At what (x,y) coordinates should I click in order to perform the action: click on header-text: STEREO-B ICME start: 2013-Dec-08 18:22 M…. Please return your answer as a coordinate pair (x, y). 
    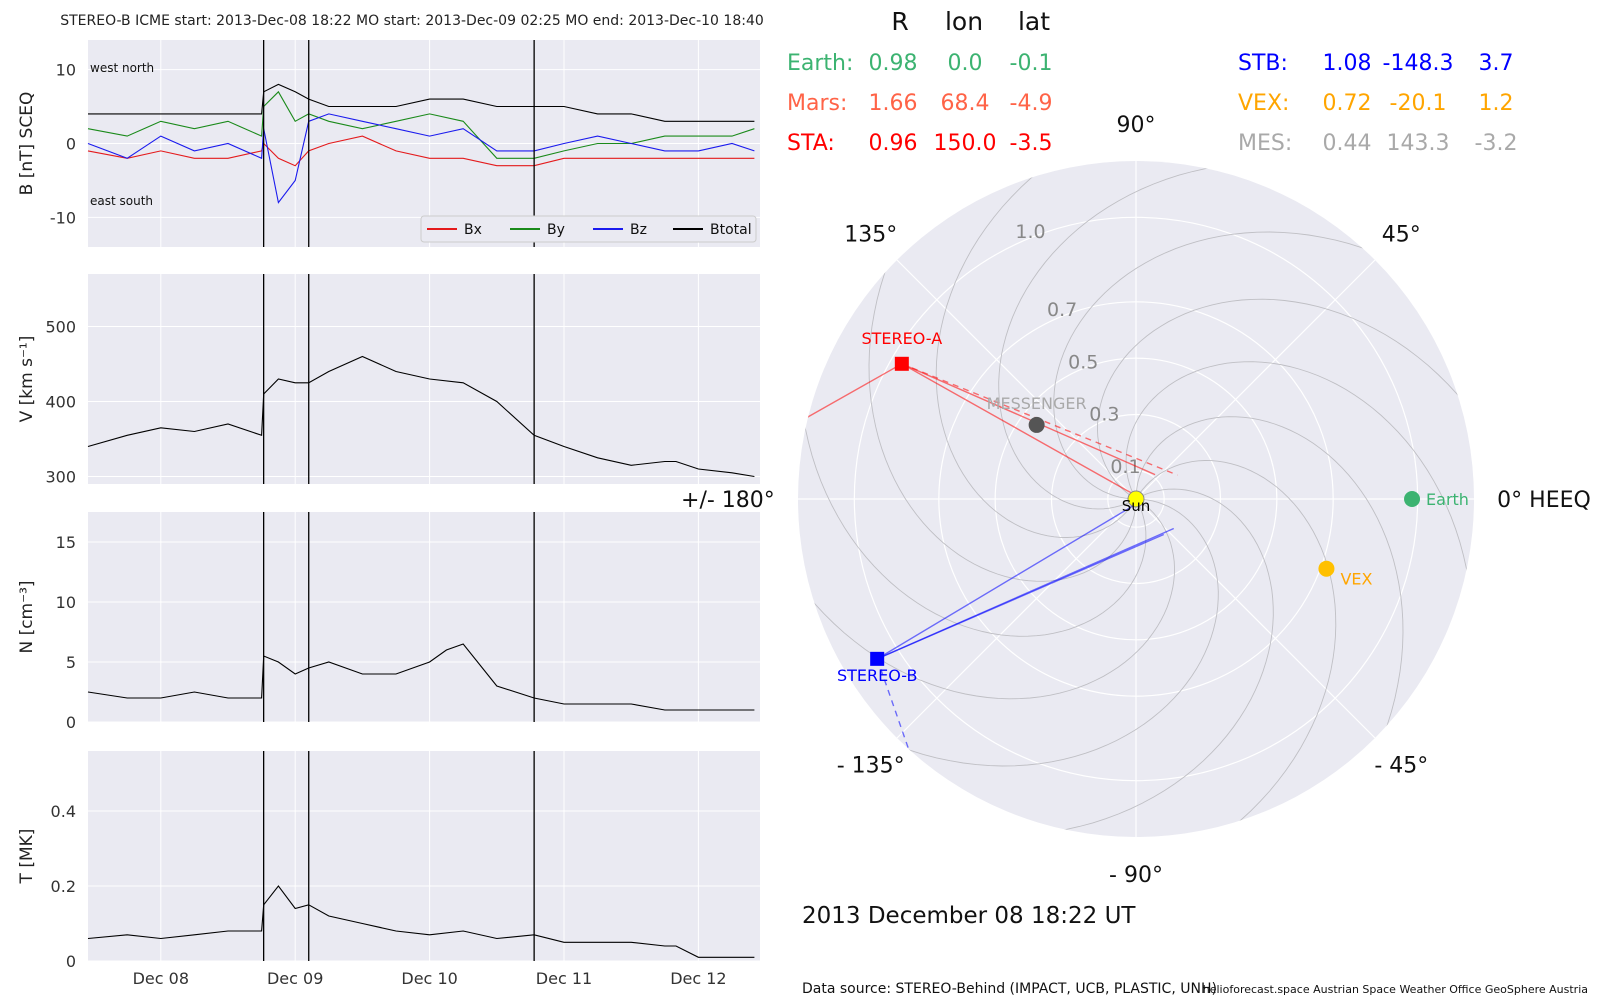
    Looking at the image, I should click on (412, 21).